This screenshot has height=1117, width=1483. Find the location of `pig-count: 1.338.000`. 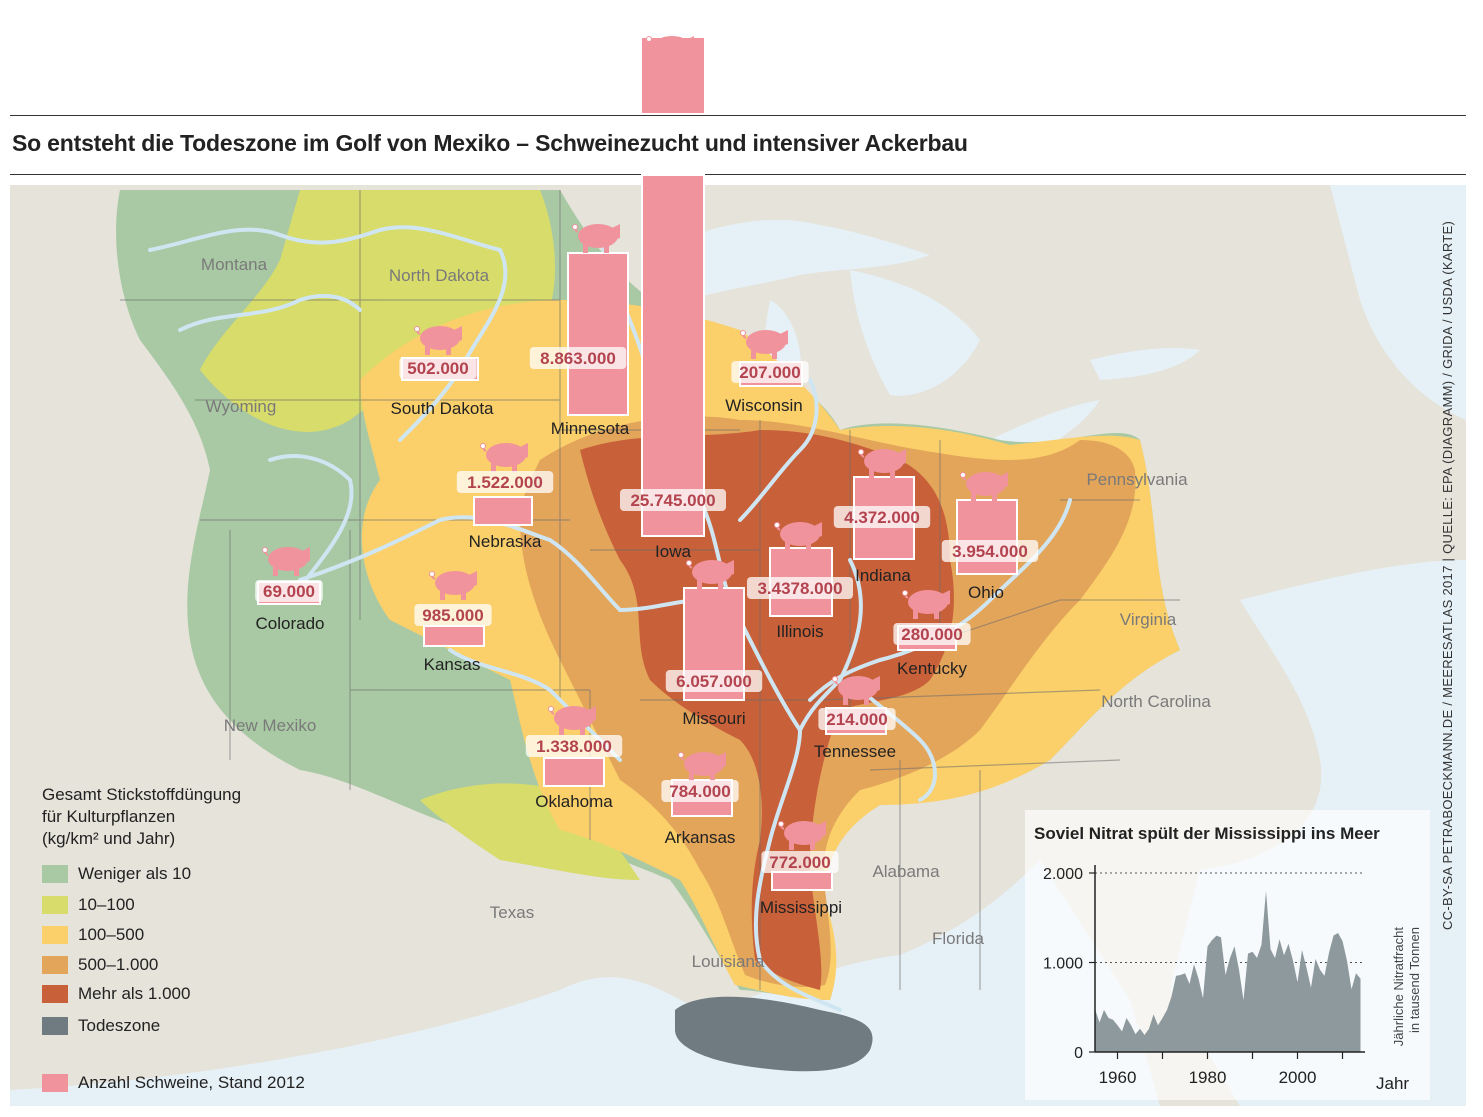

pig-count: 1.338.000 is located at coordinates (574, 746).